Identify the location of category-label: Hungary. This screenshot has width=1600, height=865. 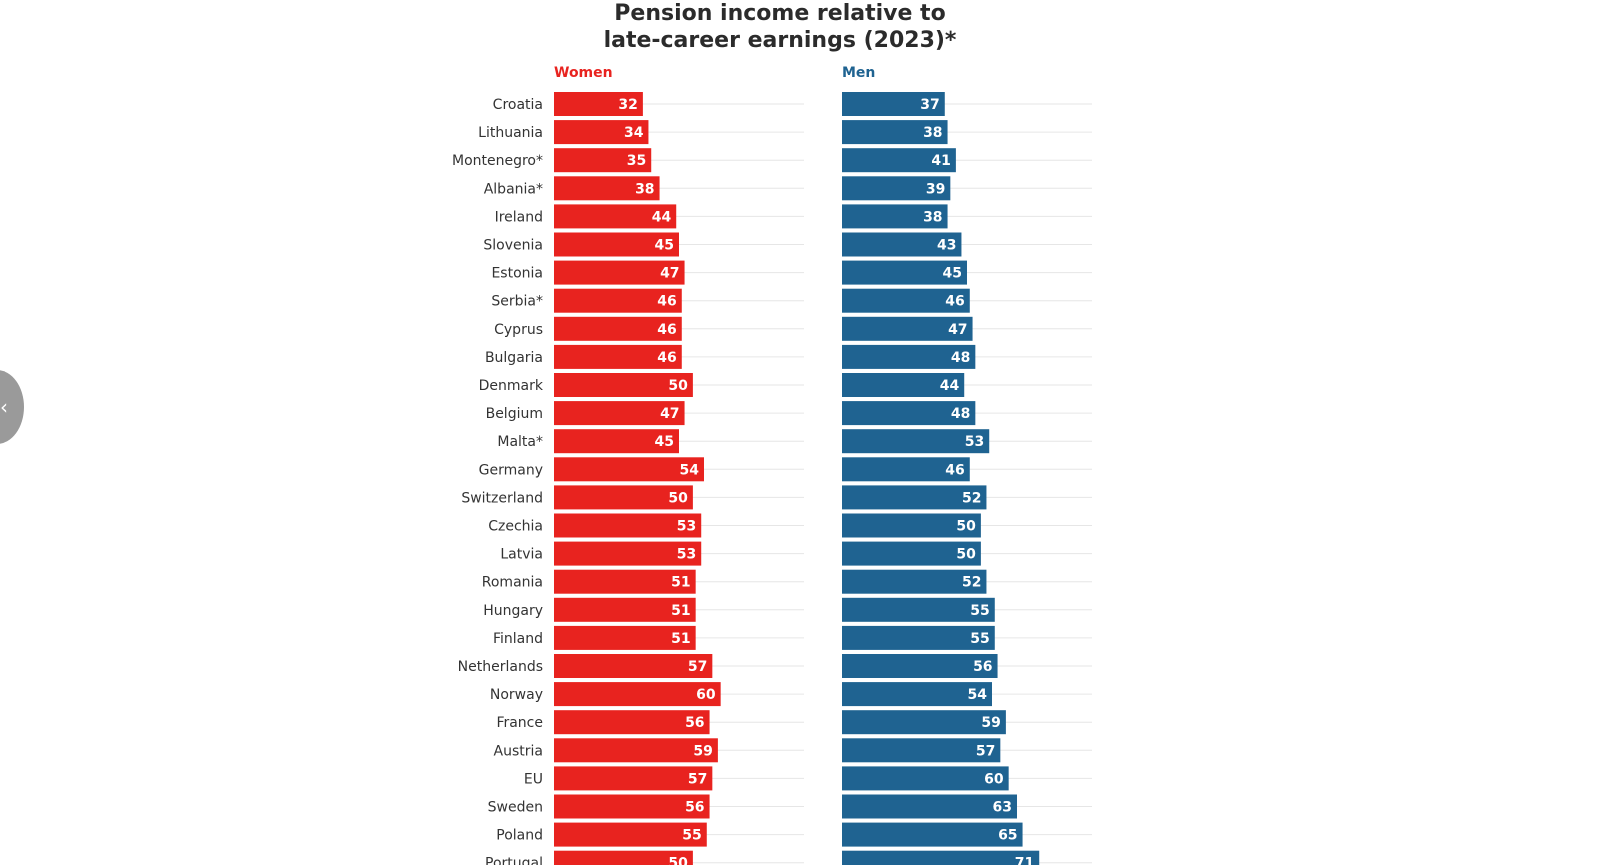
(513, 611).